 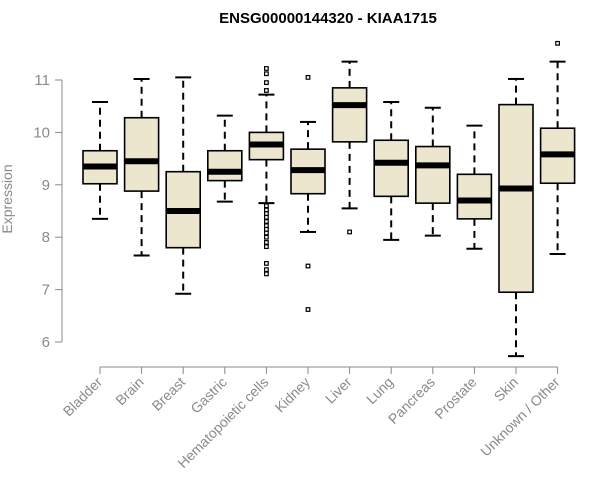 What do you see at coordinates (266, 171) in the screenshot?
I see `box-hematopoietic-cells` at bounding box center [266, 171].